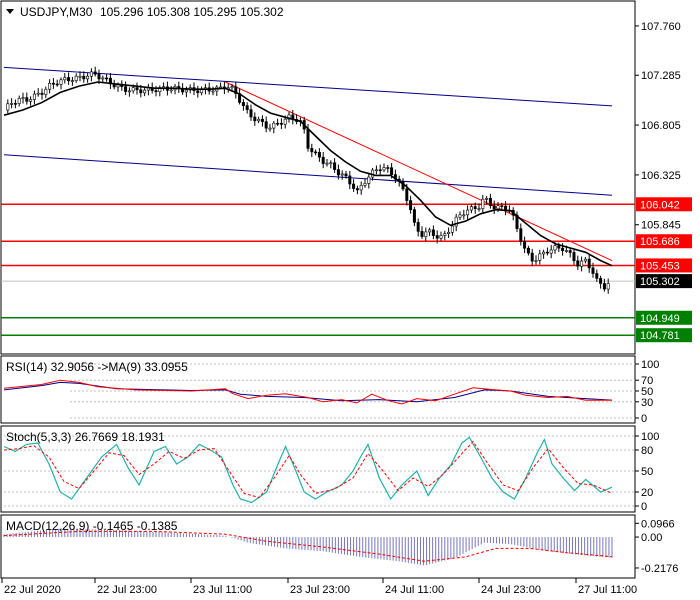 The height and width of the screenshot is (600, 700). I want to click on current-price-box, so click(664, 281).